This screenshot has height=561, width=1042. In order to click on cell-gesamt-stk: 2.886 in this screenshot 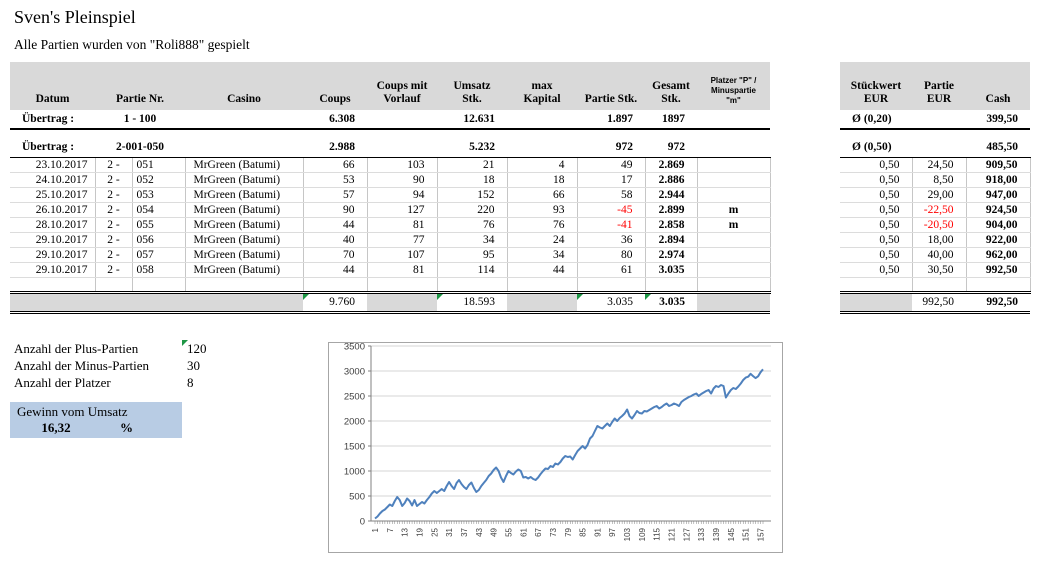, I will do `click(671, 180)`.